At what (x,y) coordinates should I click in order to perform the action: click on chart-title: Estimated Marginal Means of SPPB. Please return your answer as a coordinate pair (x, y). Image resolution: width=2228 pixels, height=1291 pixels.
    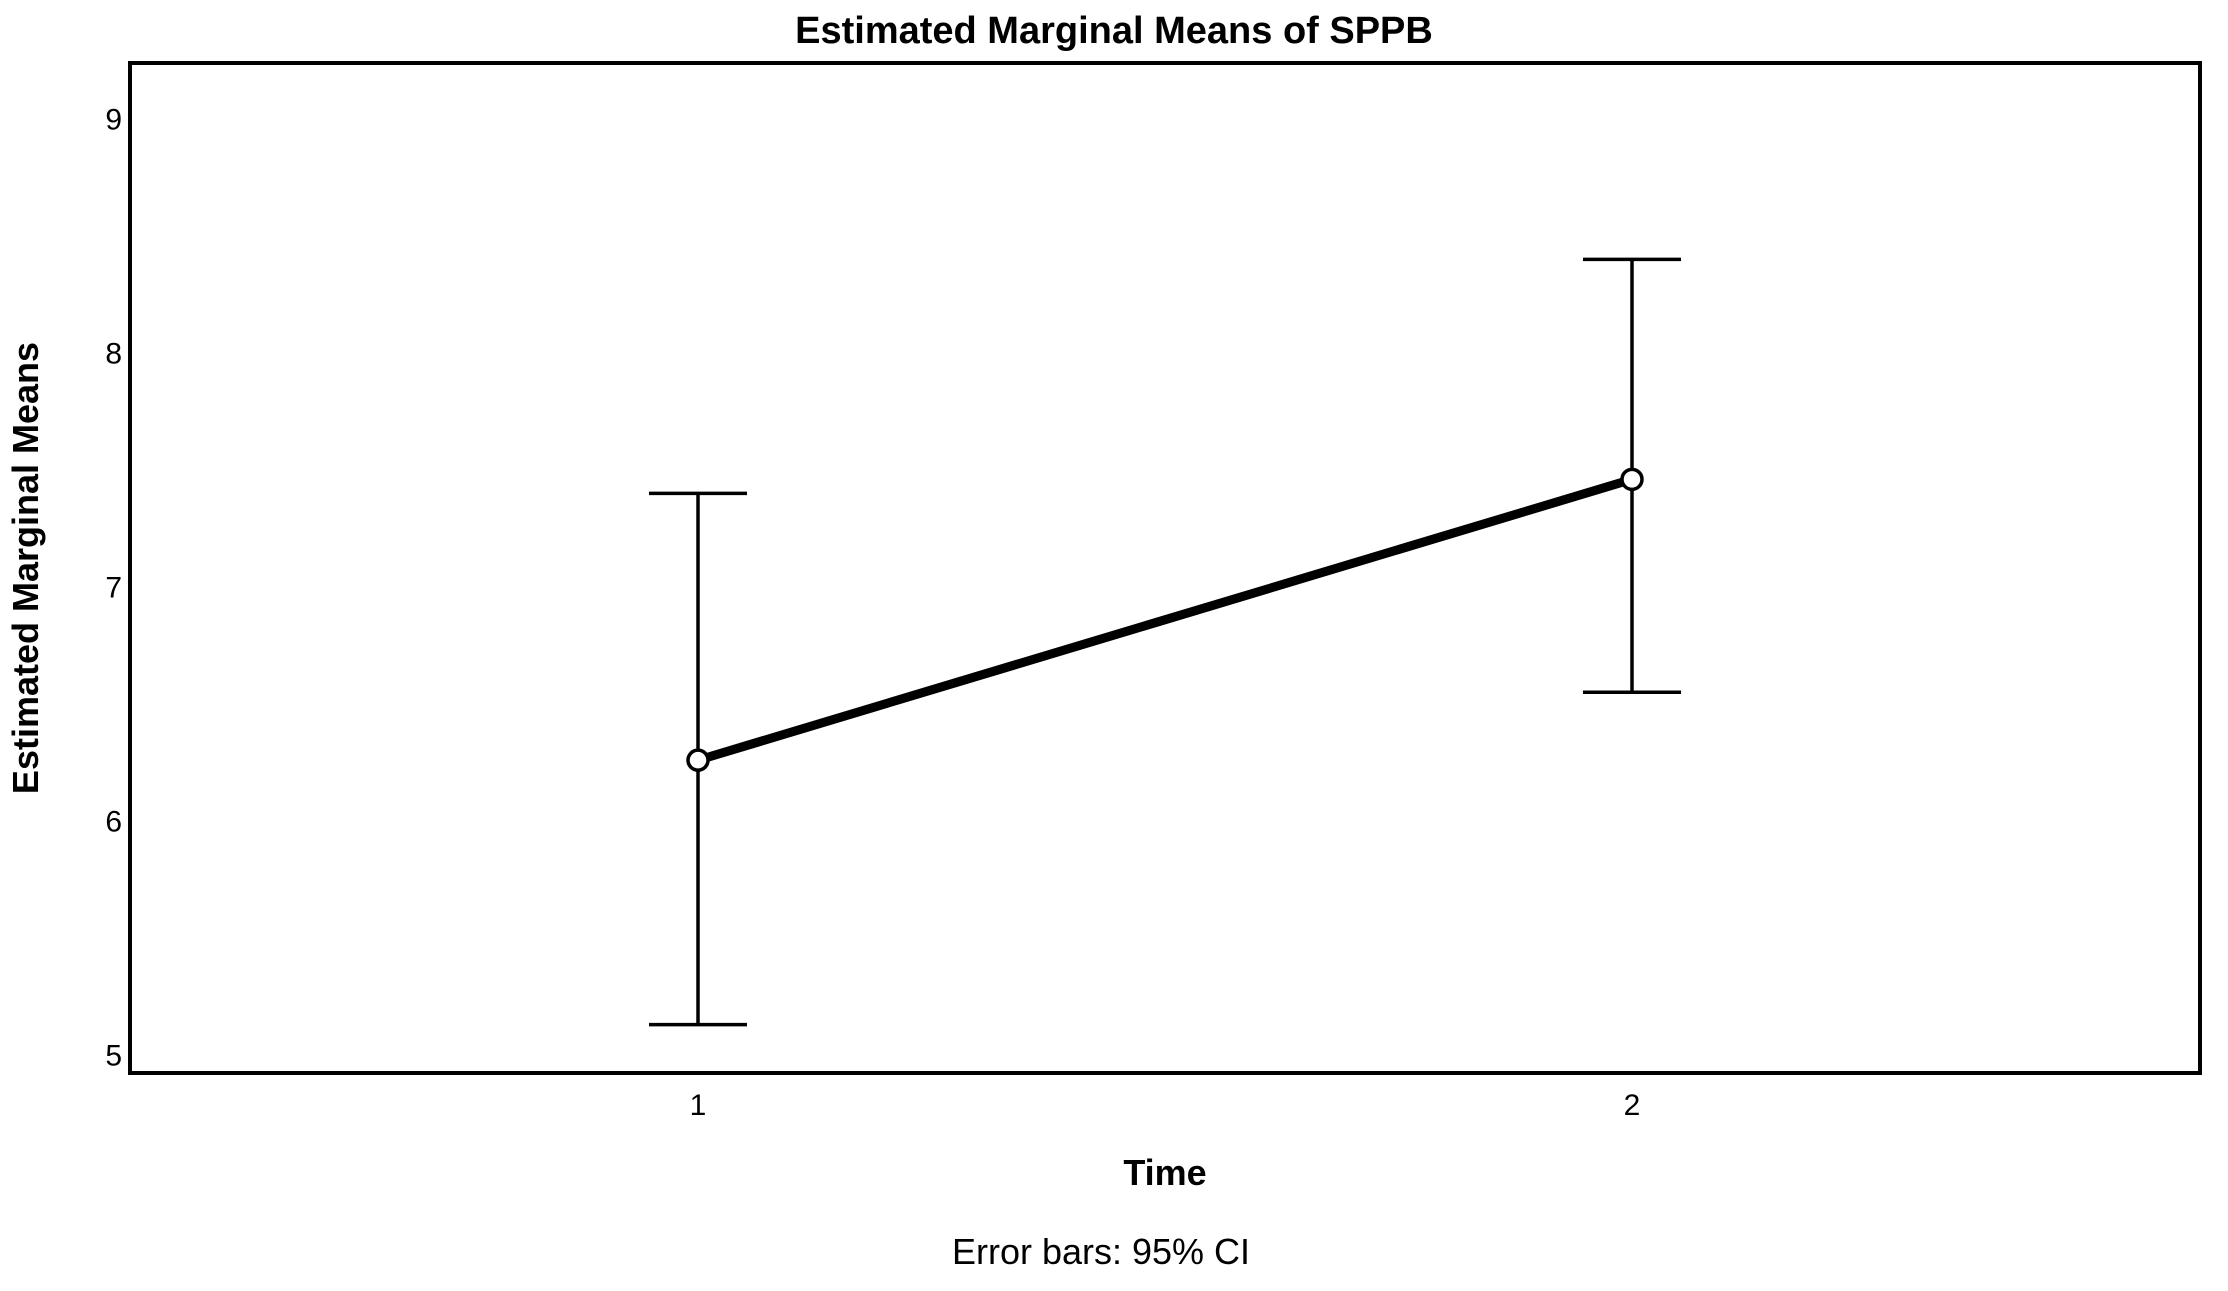
    Looking at the image, I should click on (1114, 31).